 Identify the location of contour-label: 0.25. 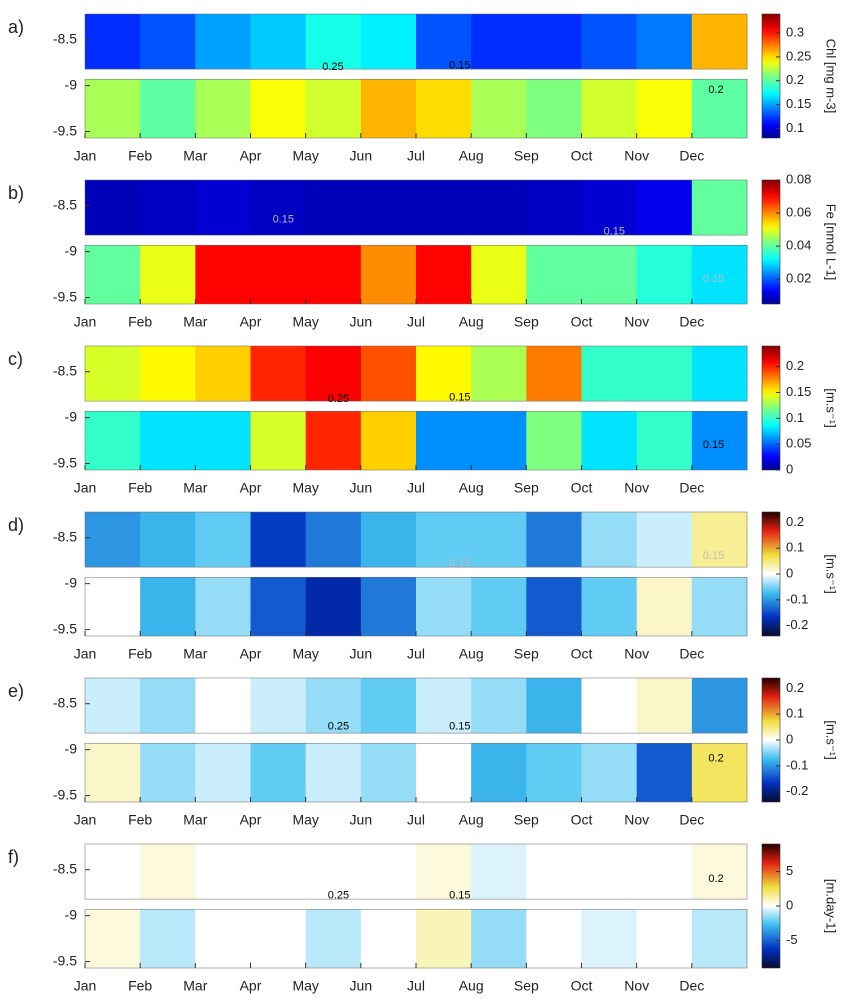
(338, 895).